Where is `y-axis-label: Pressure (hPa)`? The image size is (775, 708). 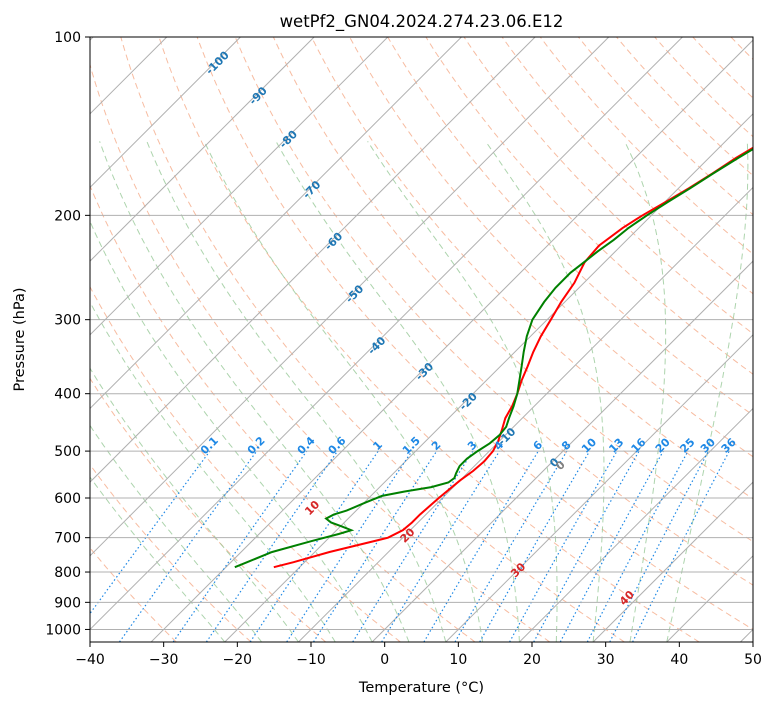
y-axis-label: Pressure (hPa) is located at coordinates (20, 339).